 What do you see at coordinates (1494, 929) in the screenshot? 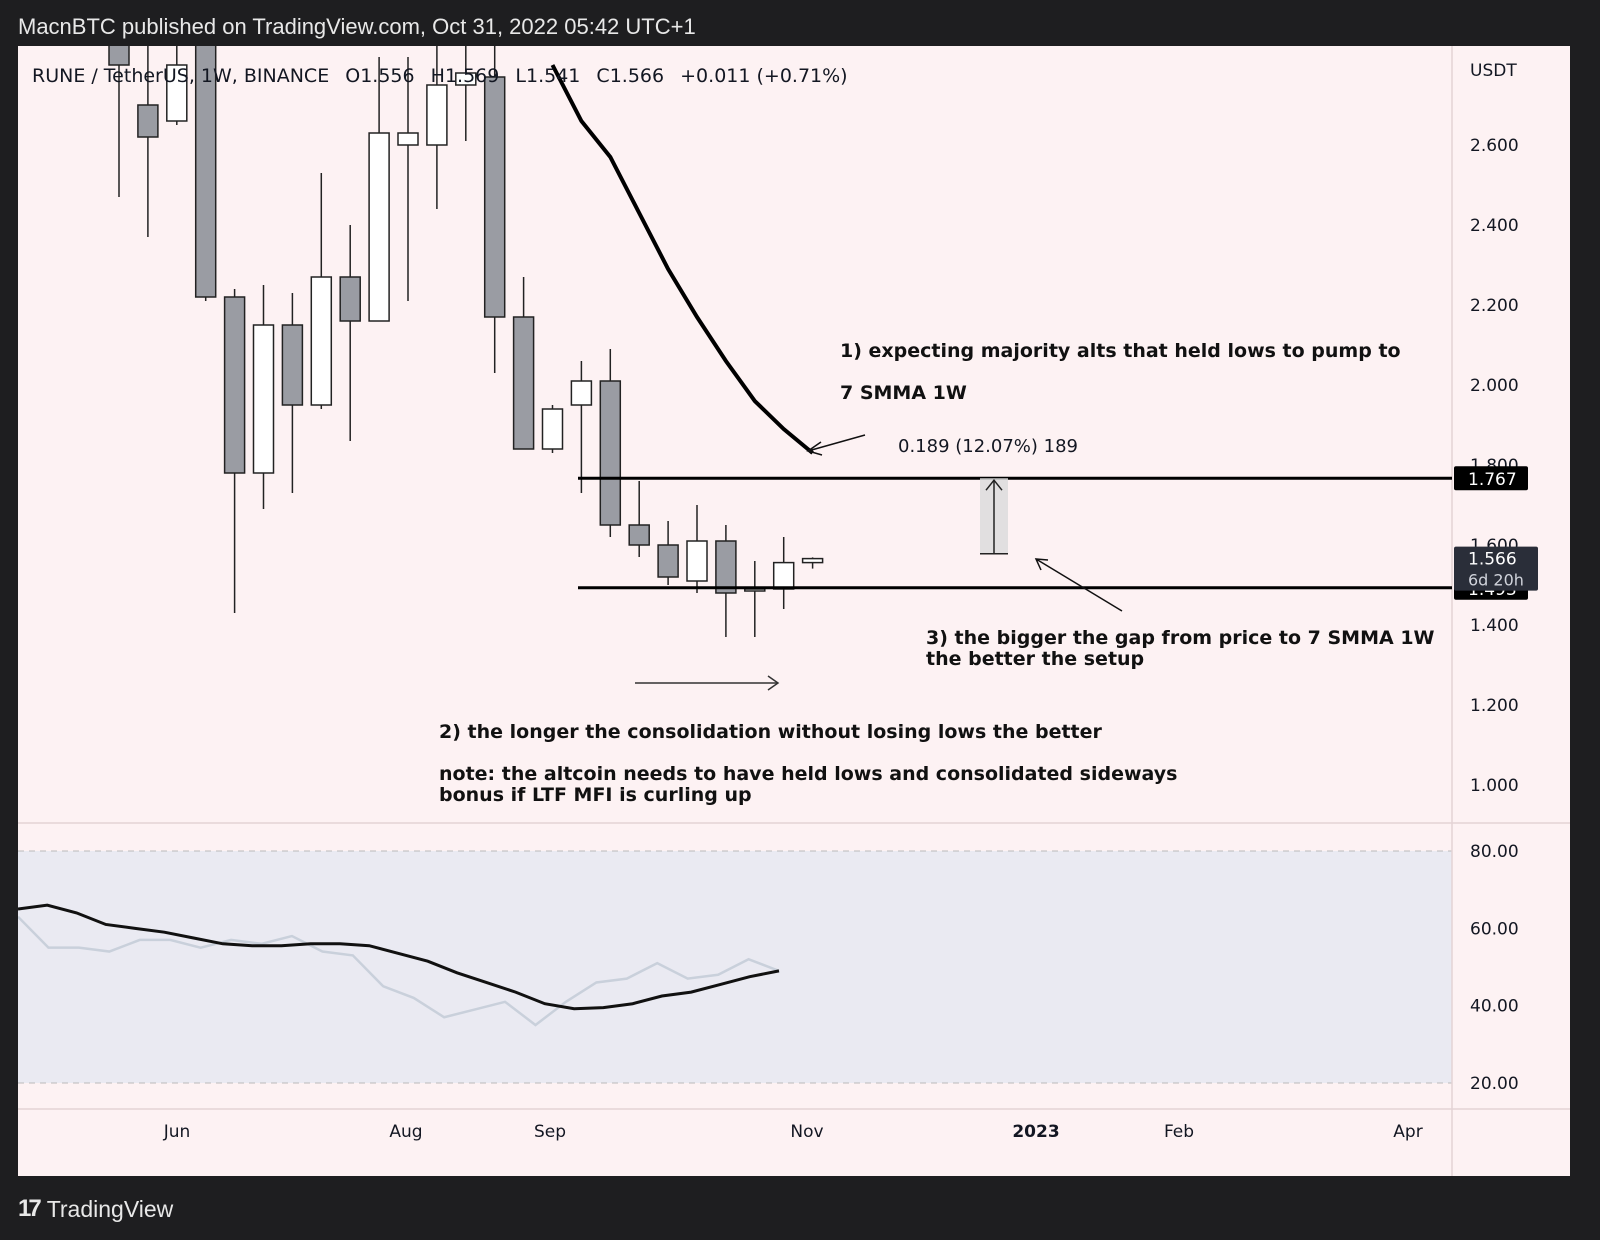
I see `mfi-tick-label: 60.00` at bounding box center [1494, 929].